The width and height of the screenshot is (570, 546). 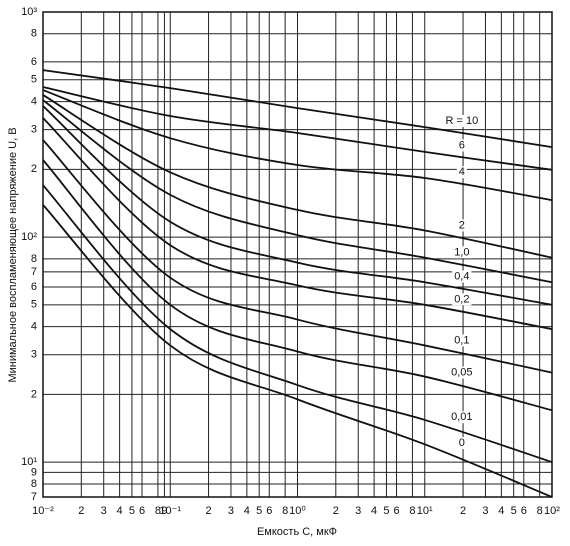 I want to click on series-label: 2, so click(x=462, y=225).